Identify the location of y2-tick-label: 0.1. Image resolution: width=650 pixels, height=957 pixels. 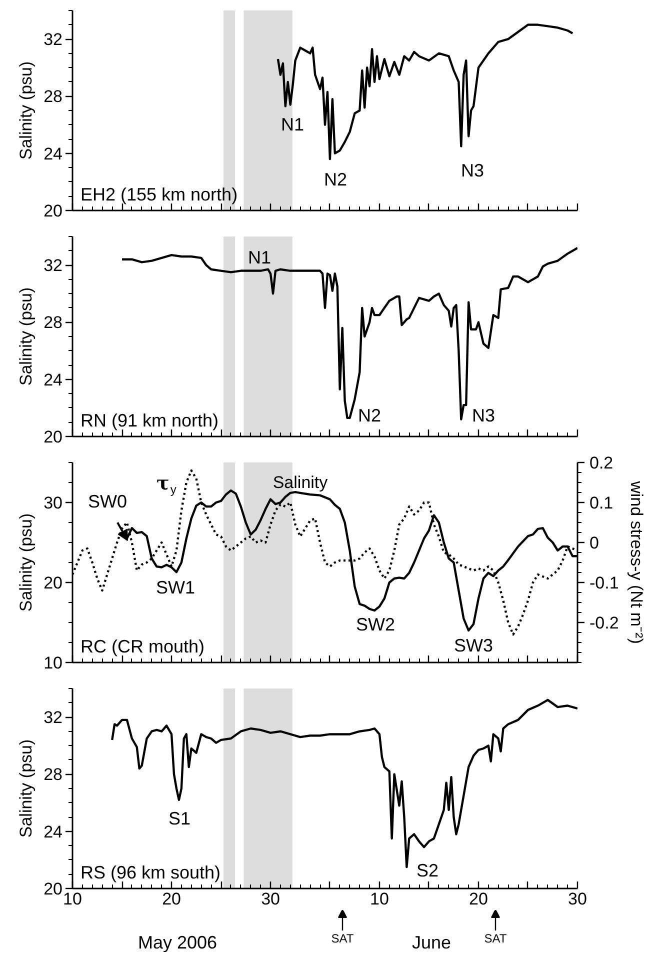
(602, 503).